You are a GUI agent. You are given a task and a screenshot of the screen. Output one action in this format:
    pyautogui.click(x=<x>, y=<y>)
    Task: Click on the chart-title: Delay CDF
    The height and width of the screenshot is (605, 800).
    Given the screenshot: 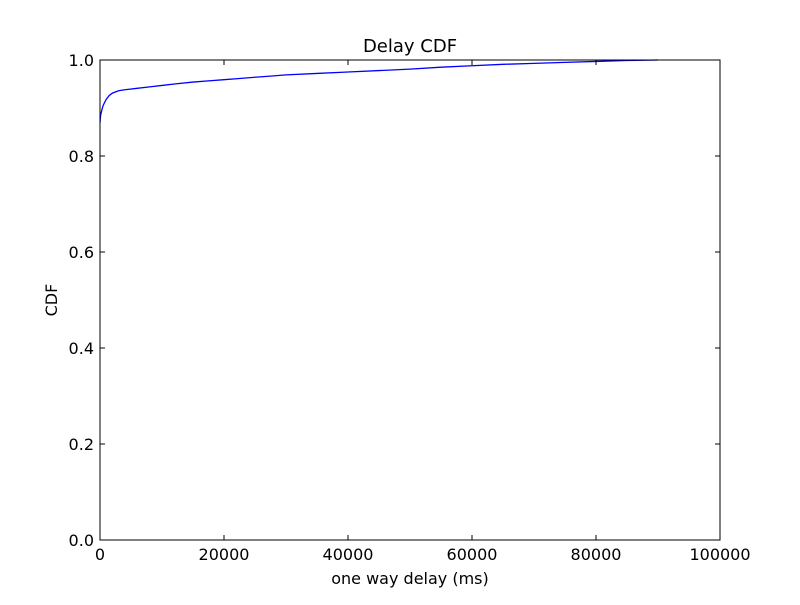 What is the action you would take?
    pyautogui.click(x=410, y=46)
    